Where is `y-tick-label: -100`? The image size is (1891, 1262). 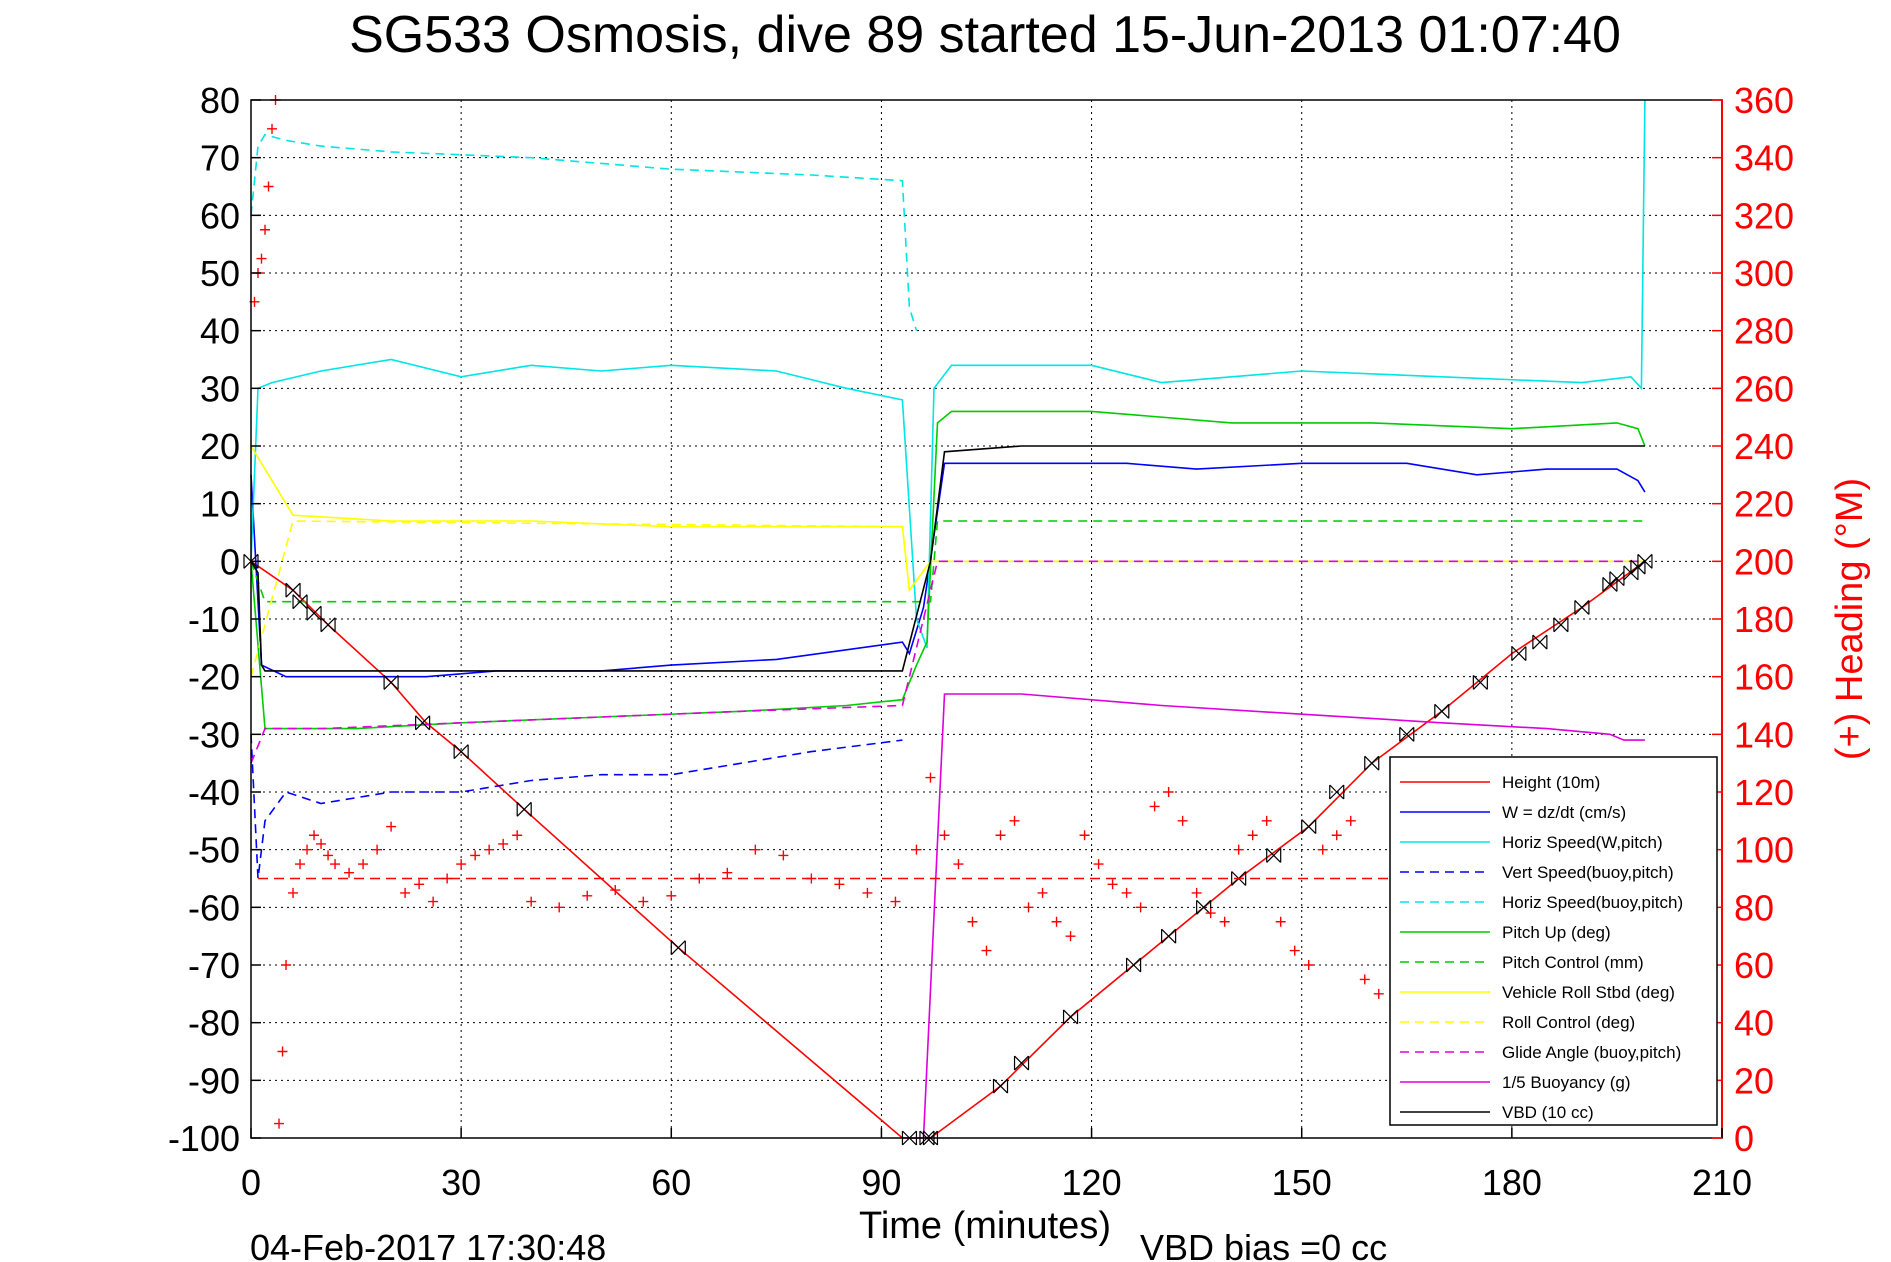
y-tick-label: -100 is located at coordinates (204, 1138).